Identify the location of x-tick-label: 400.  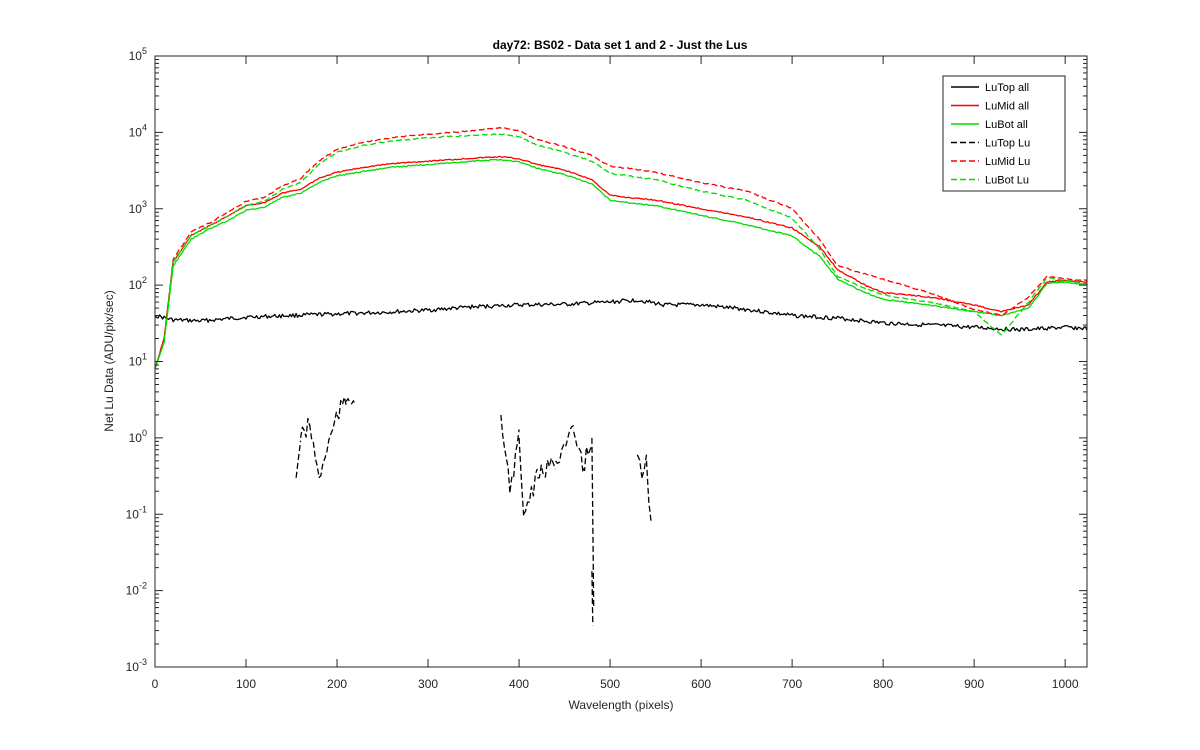
(519, 684).